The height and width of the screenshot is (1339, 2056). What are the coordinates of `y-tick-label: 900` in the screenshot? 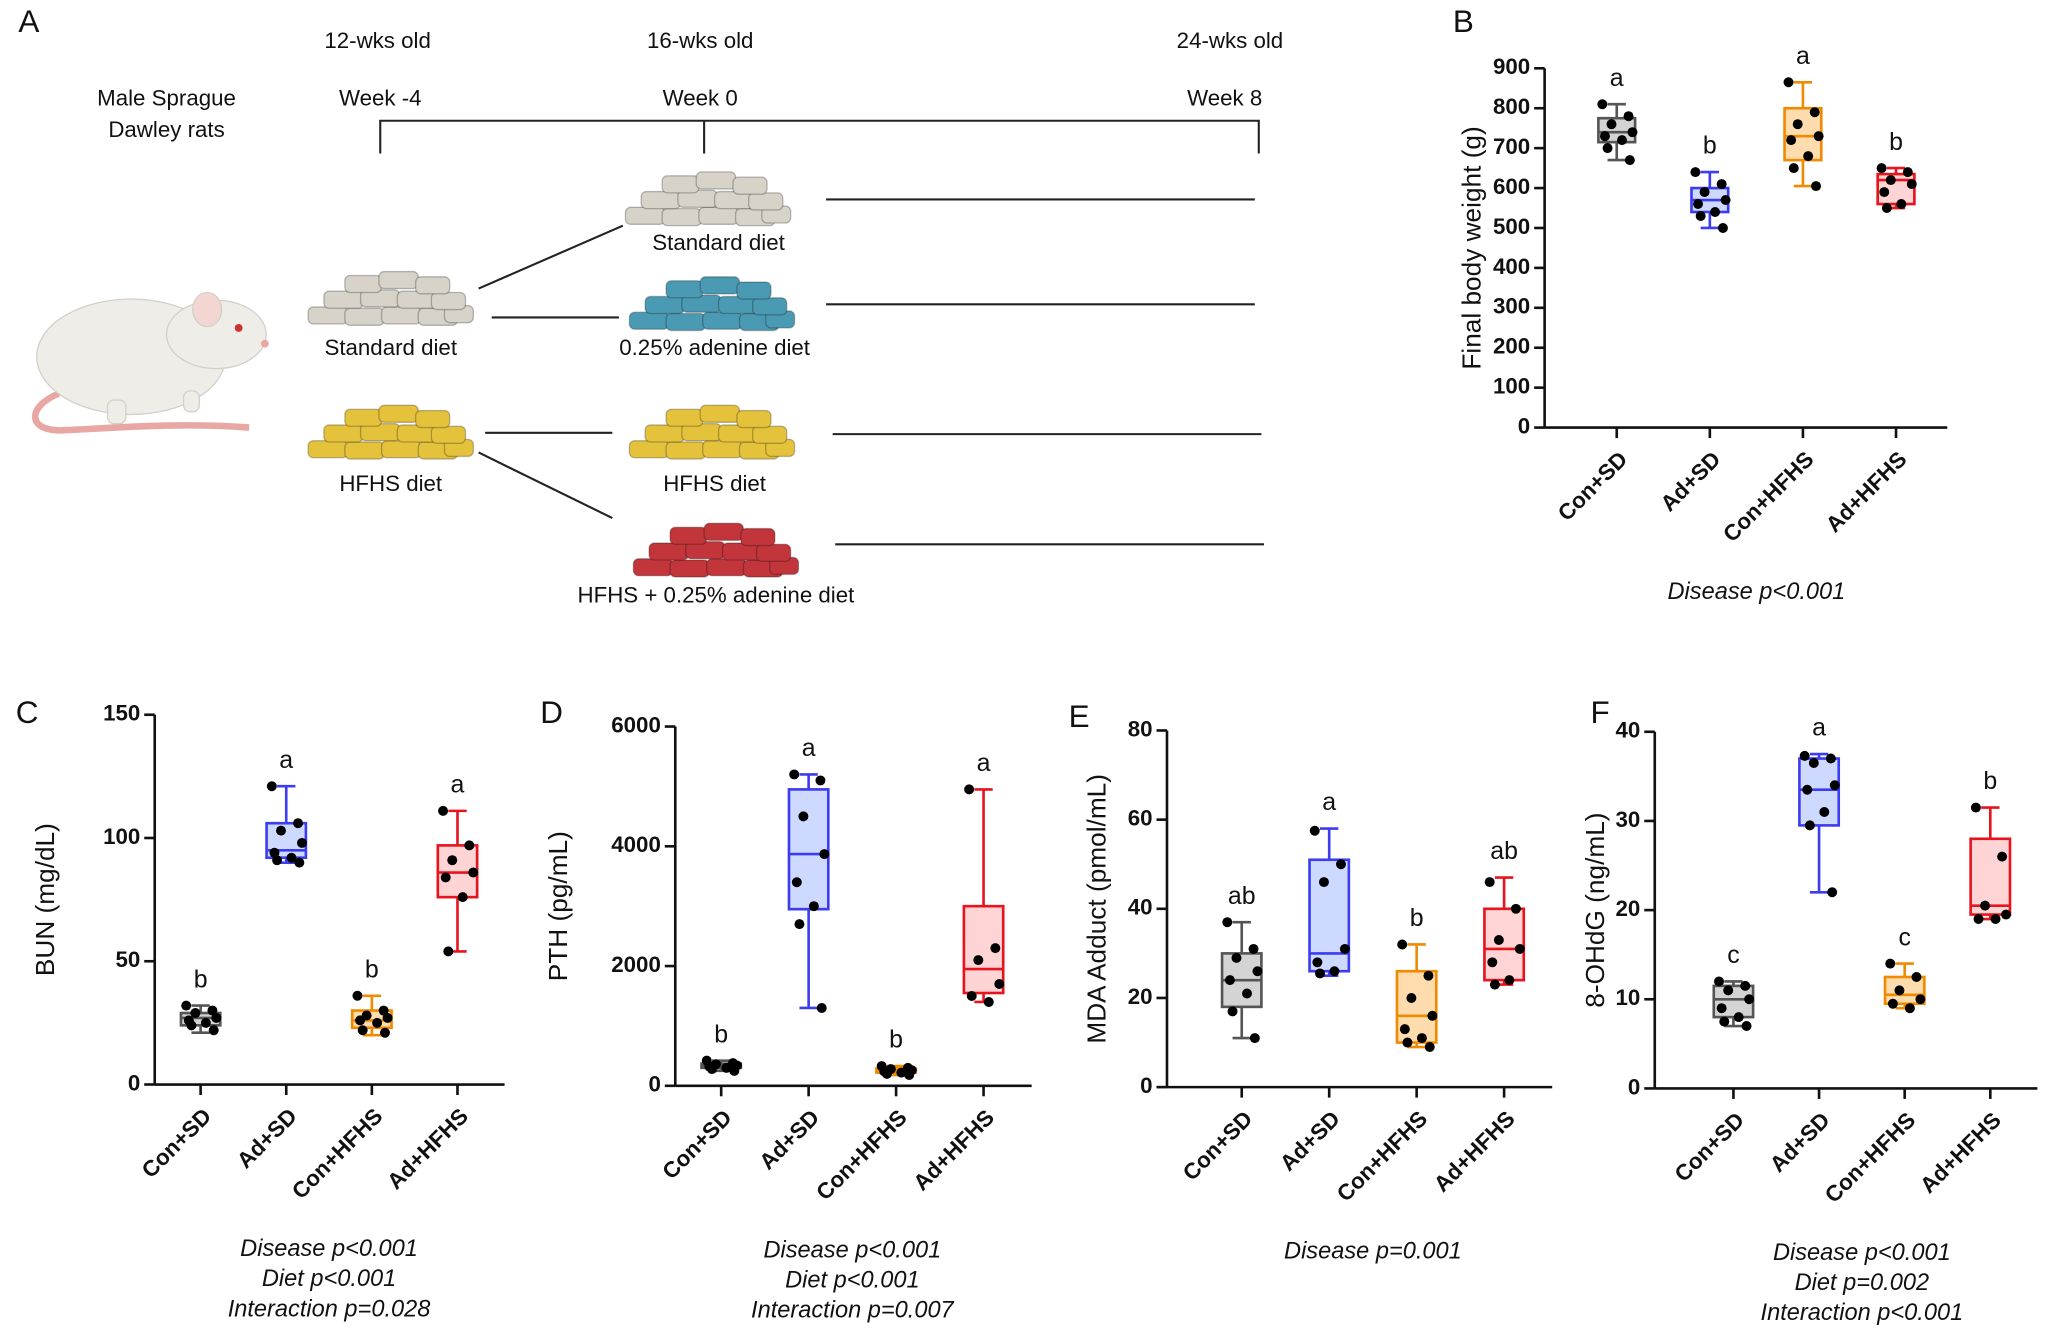 It's located at (1511, 66).